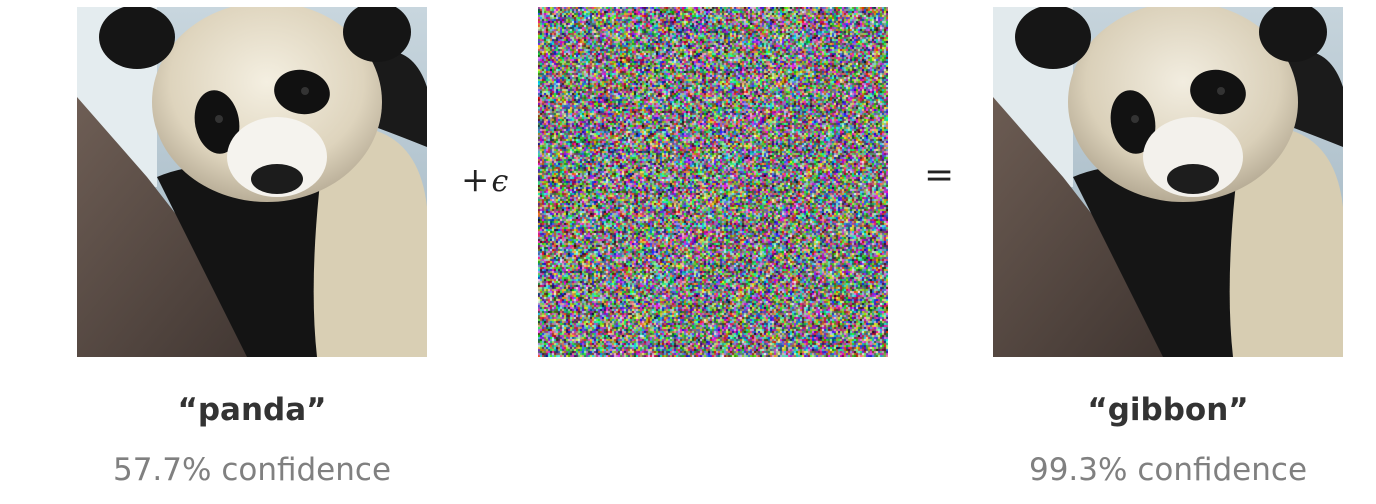  What do you see at coordinates (252, 410) in the screenshot?
I see `class-label-panda: “panda”` at bounding box center [252, 410].